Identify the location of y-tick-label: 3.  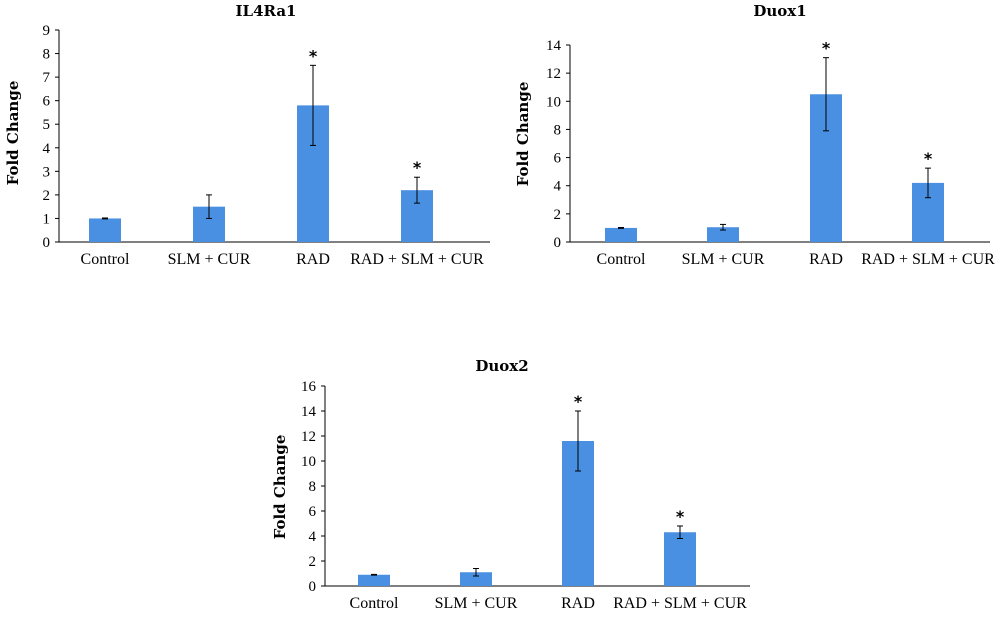
(47, 172).